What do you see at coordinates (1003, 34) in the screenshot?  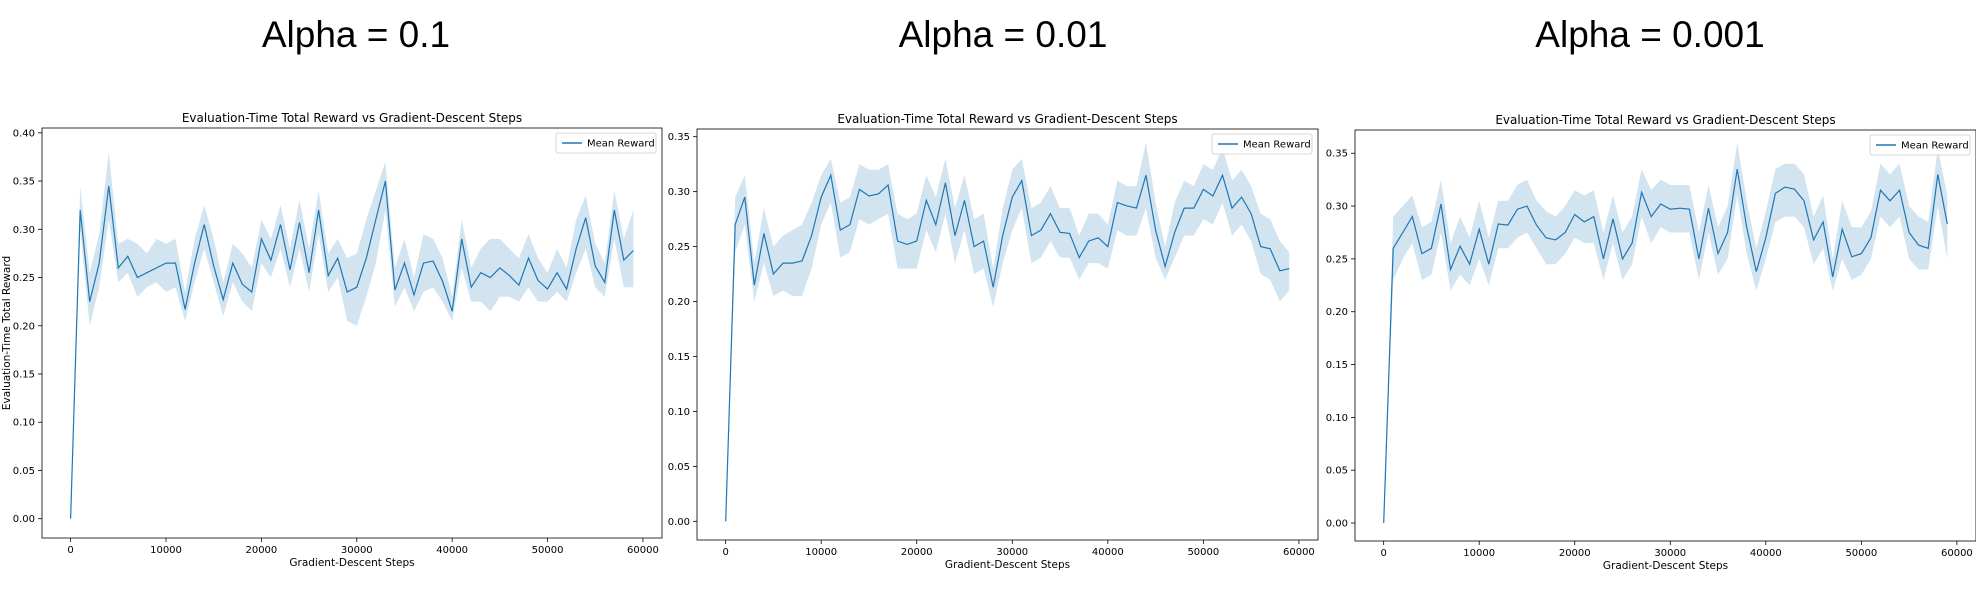 I see `panel-heading-alpha-0-01: Alpha = 0.01` at bounding box center [1003, 34].